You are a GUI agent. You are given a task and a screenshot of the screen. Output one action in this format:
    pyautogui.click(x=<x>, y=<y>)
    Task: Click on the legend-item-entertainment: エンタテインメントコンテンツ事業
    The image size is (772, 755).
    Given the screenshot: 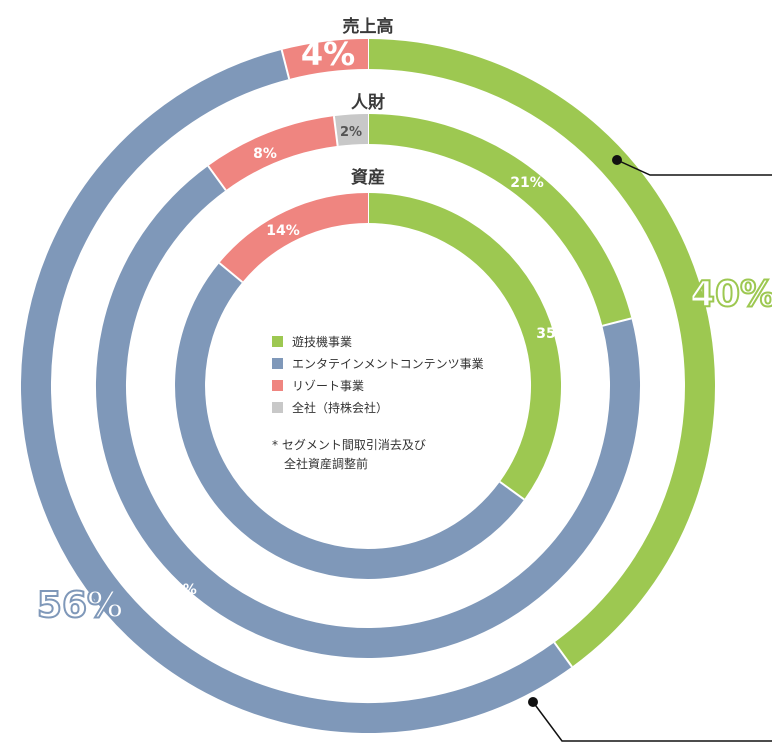 What is the action you would take?
    pyautogui.click(x=378, y=363)
    